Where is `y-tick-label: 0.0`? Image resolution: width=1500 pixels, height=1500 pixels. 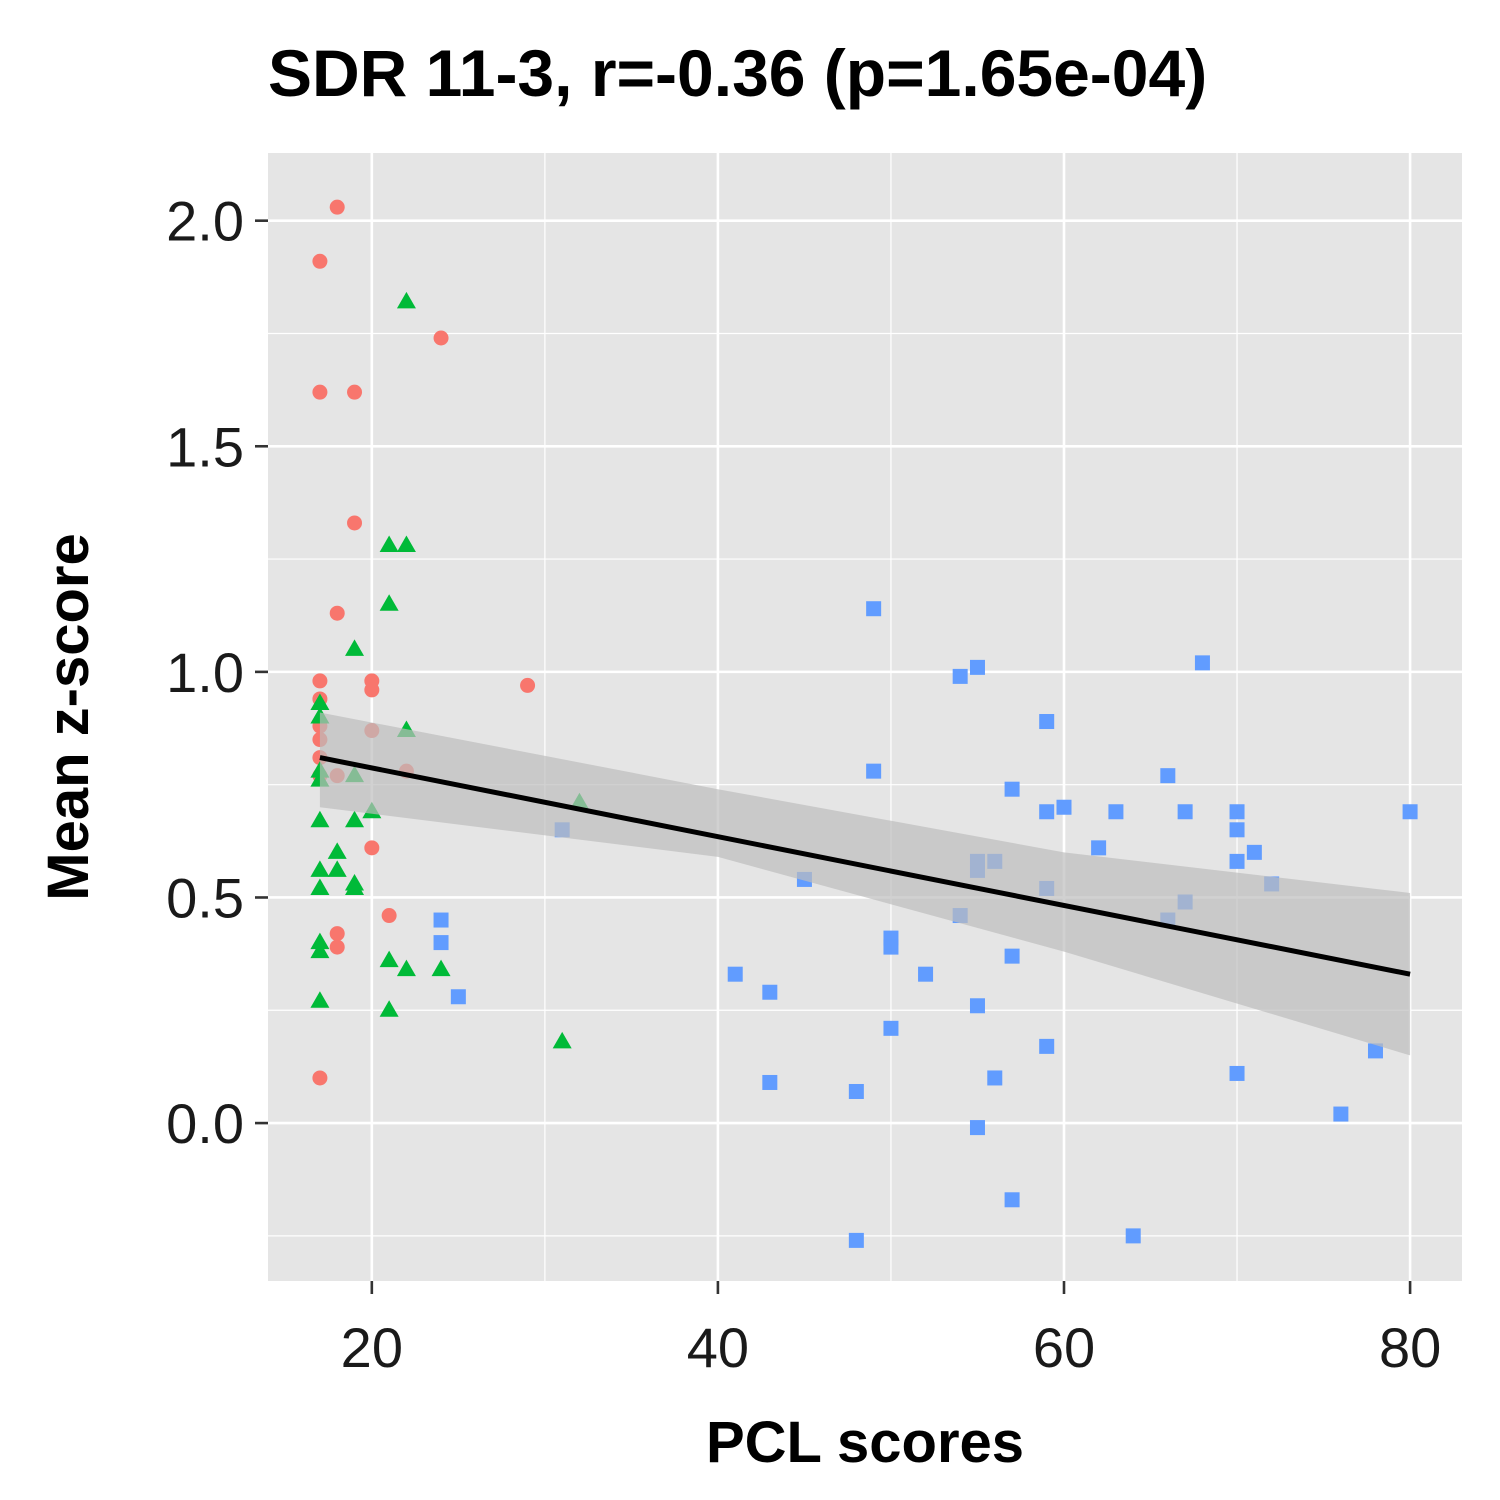 y-tick-label: 0.0 is located at coordinates (205, 1123).